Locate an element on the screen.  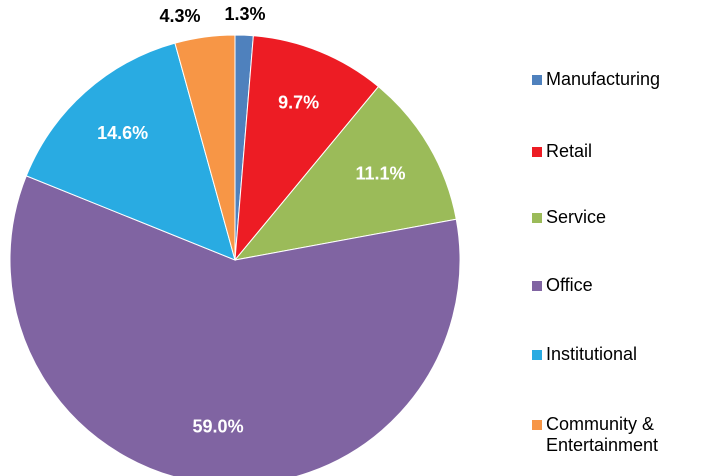
legend-label: Service is located at coordinates (576, 217).